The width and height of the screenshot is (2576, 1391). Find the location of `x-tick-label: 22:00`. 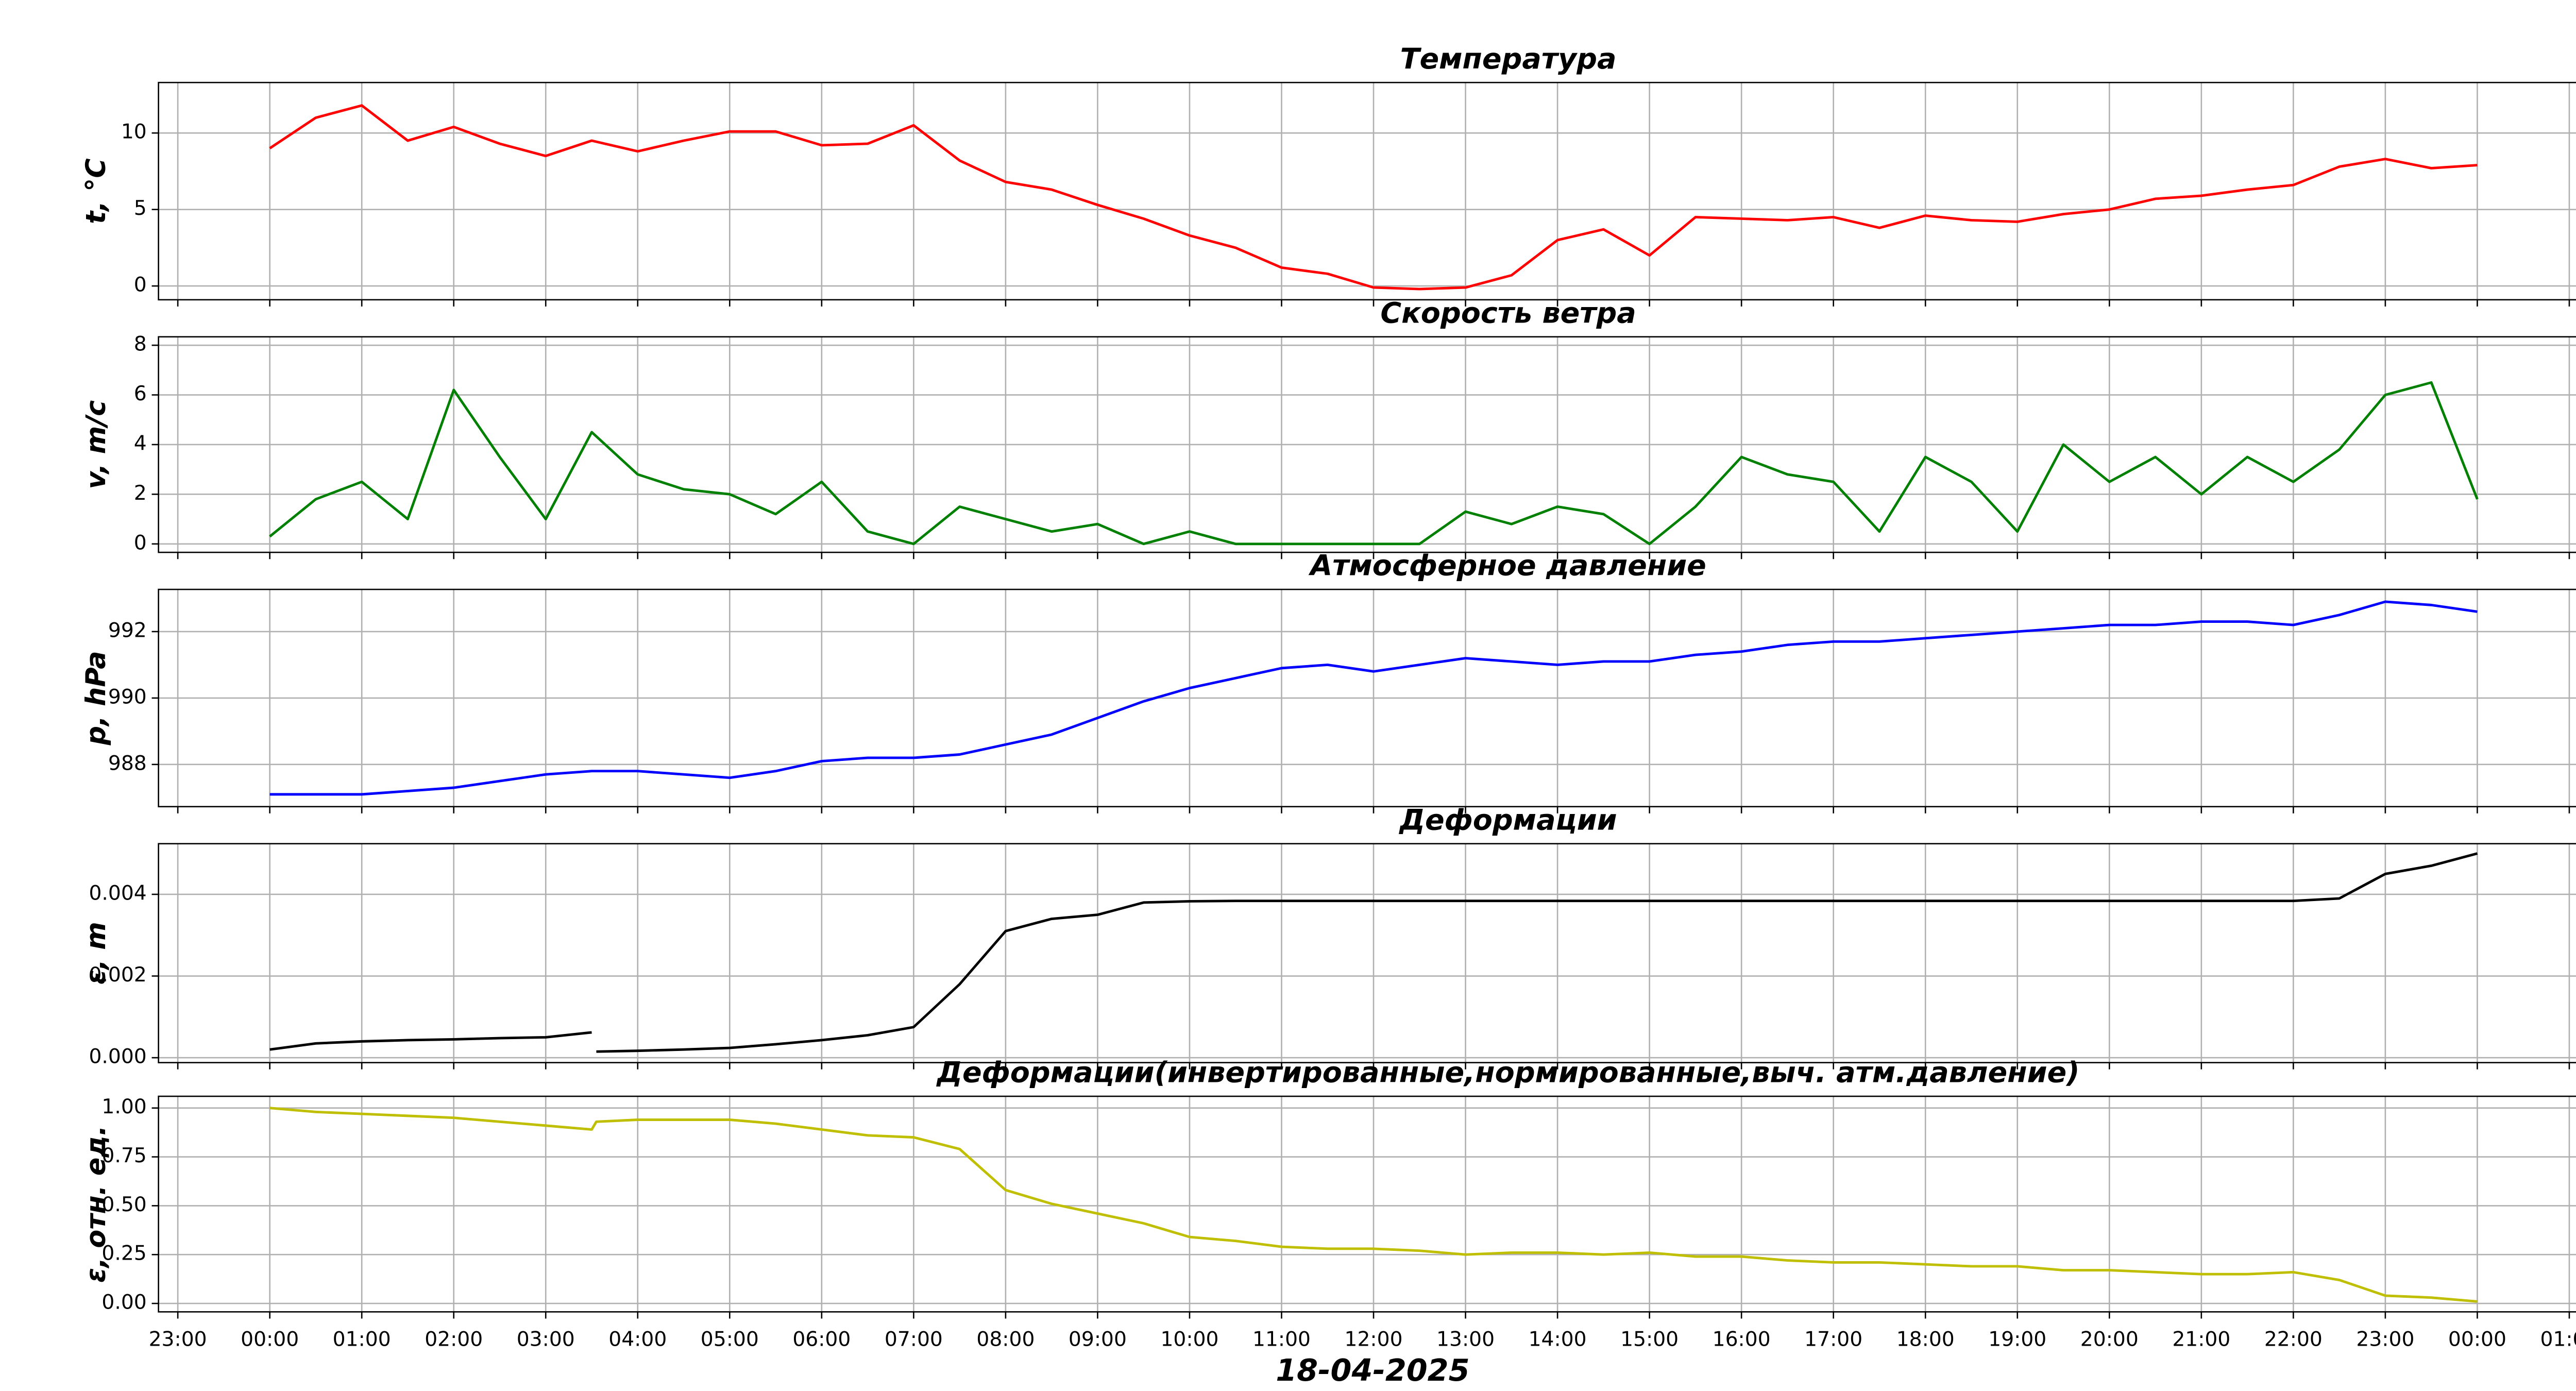

x-tick-label: 22:00 is located at coordinates (2293, 1339).